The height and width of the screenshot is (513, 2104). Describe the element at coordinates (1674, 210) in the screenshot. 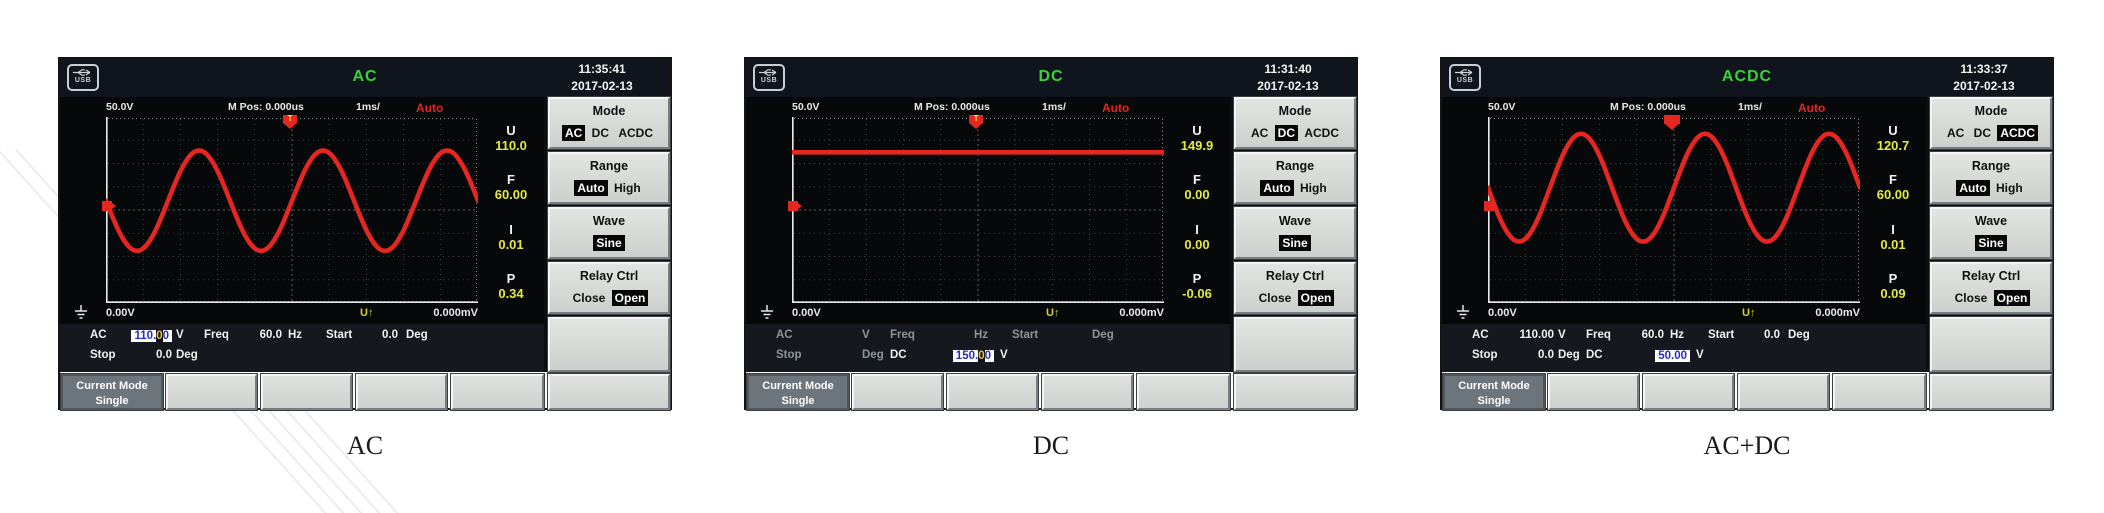

I see `waveform-plot` at that location.